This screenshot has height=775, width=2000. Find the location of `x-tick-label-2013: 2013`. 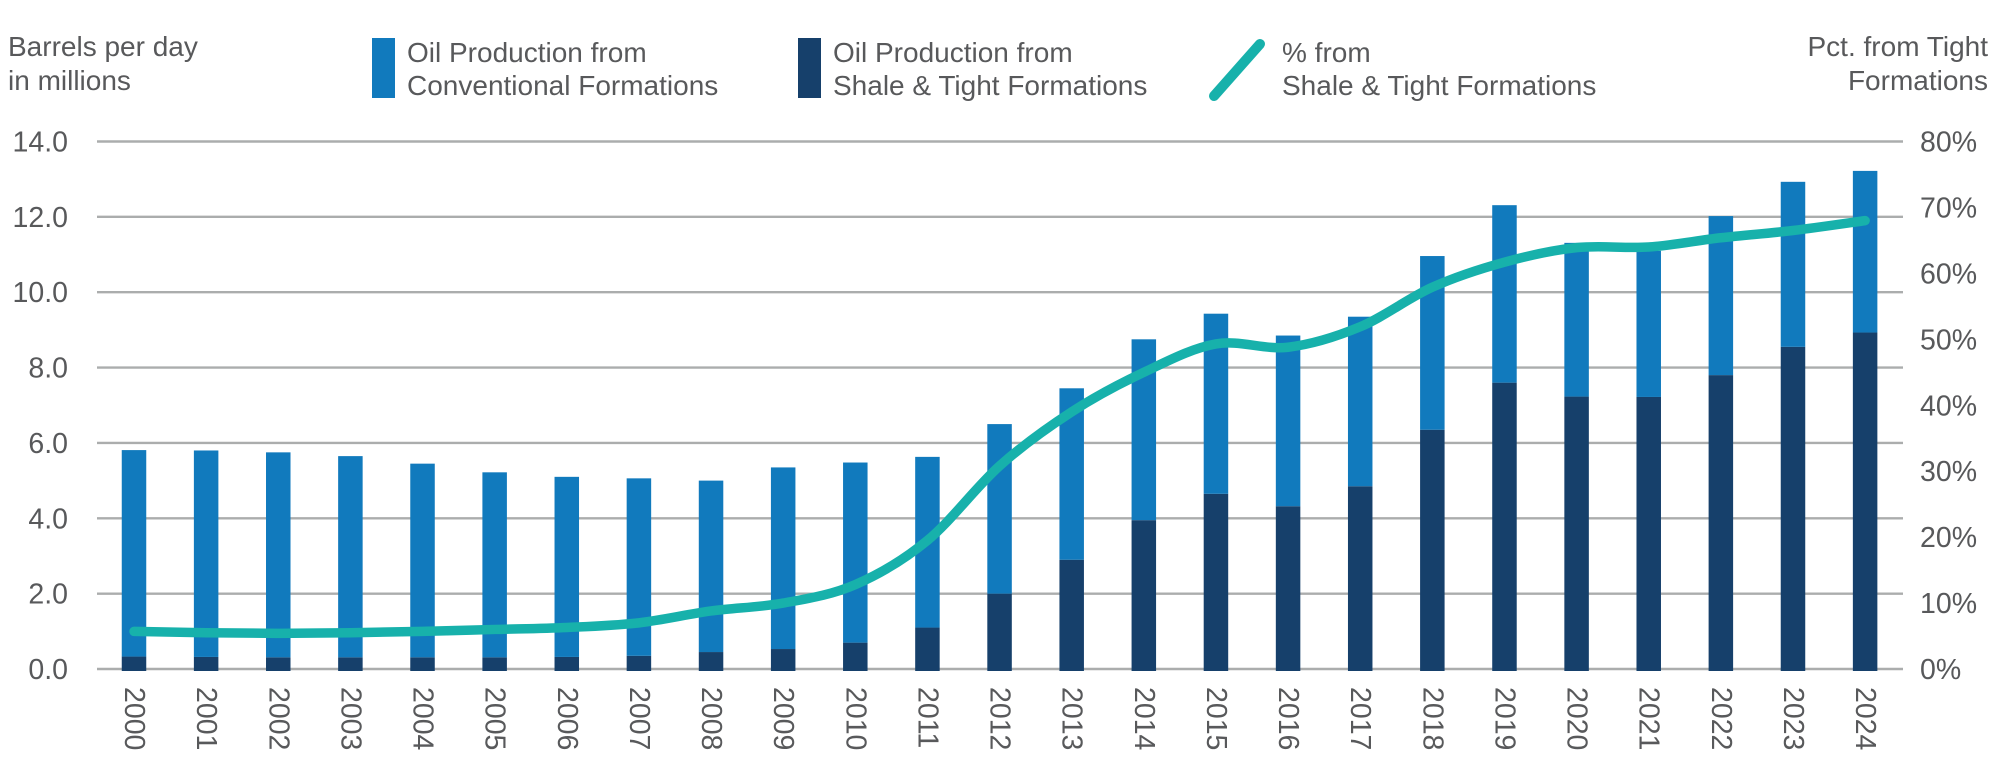

x-tick-label-2013: 2013 is located at coordinates (1072, 718).